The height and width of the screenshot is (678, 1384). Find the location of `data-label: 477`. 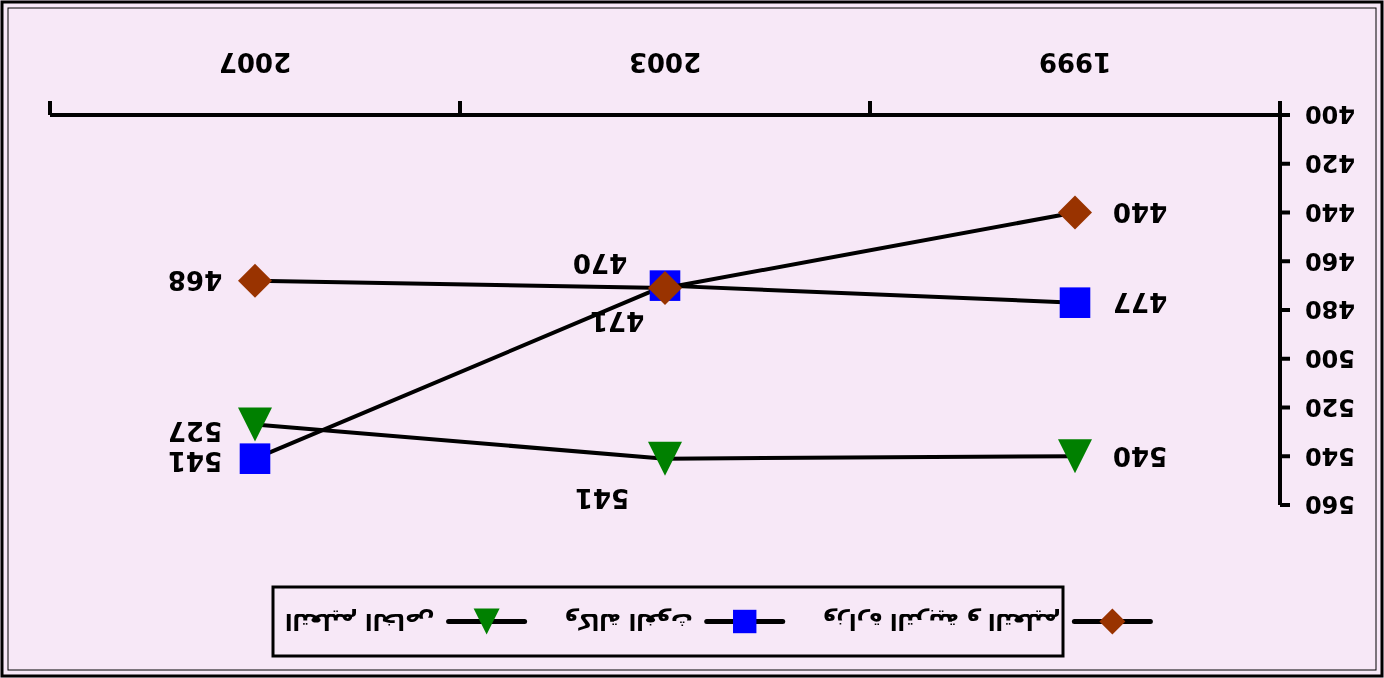

data-label: 477 is located at coordinates (1140, 302).